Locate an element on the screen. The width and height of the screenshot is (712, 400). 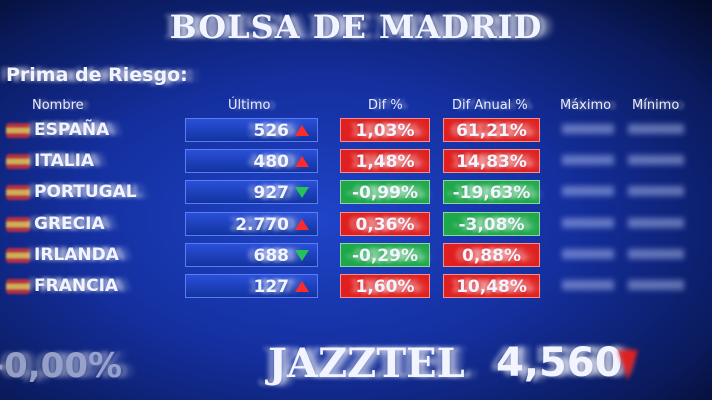
column-header: Máximo is located at coordinates (586, 105).